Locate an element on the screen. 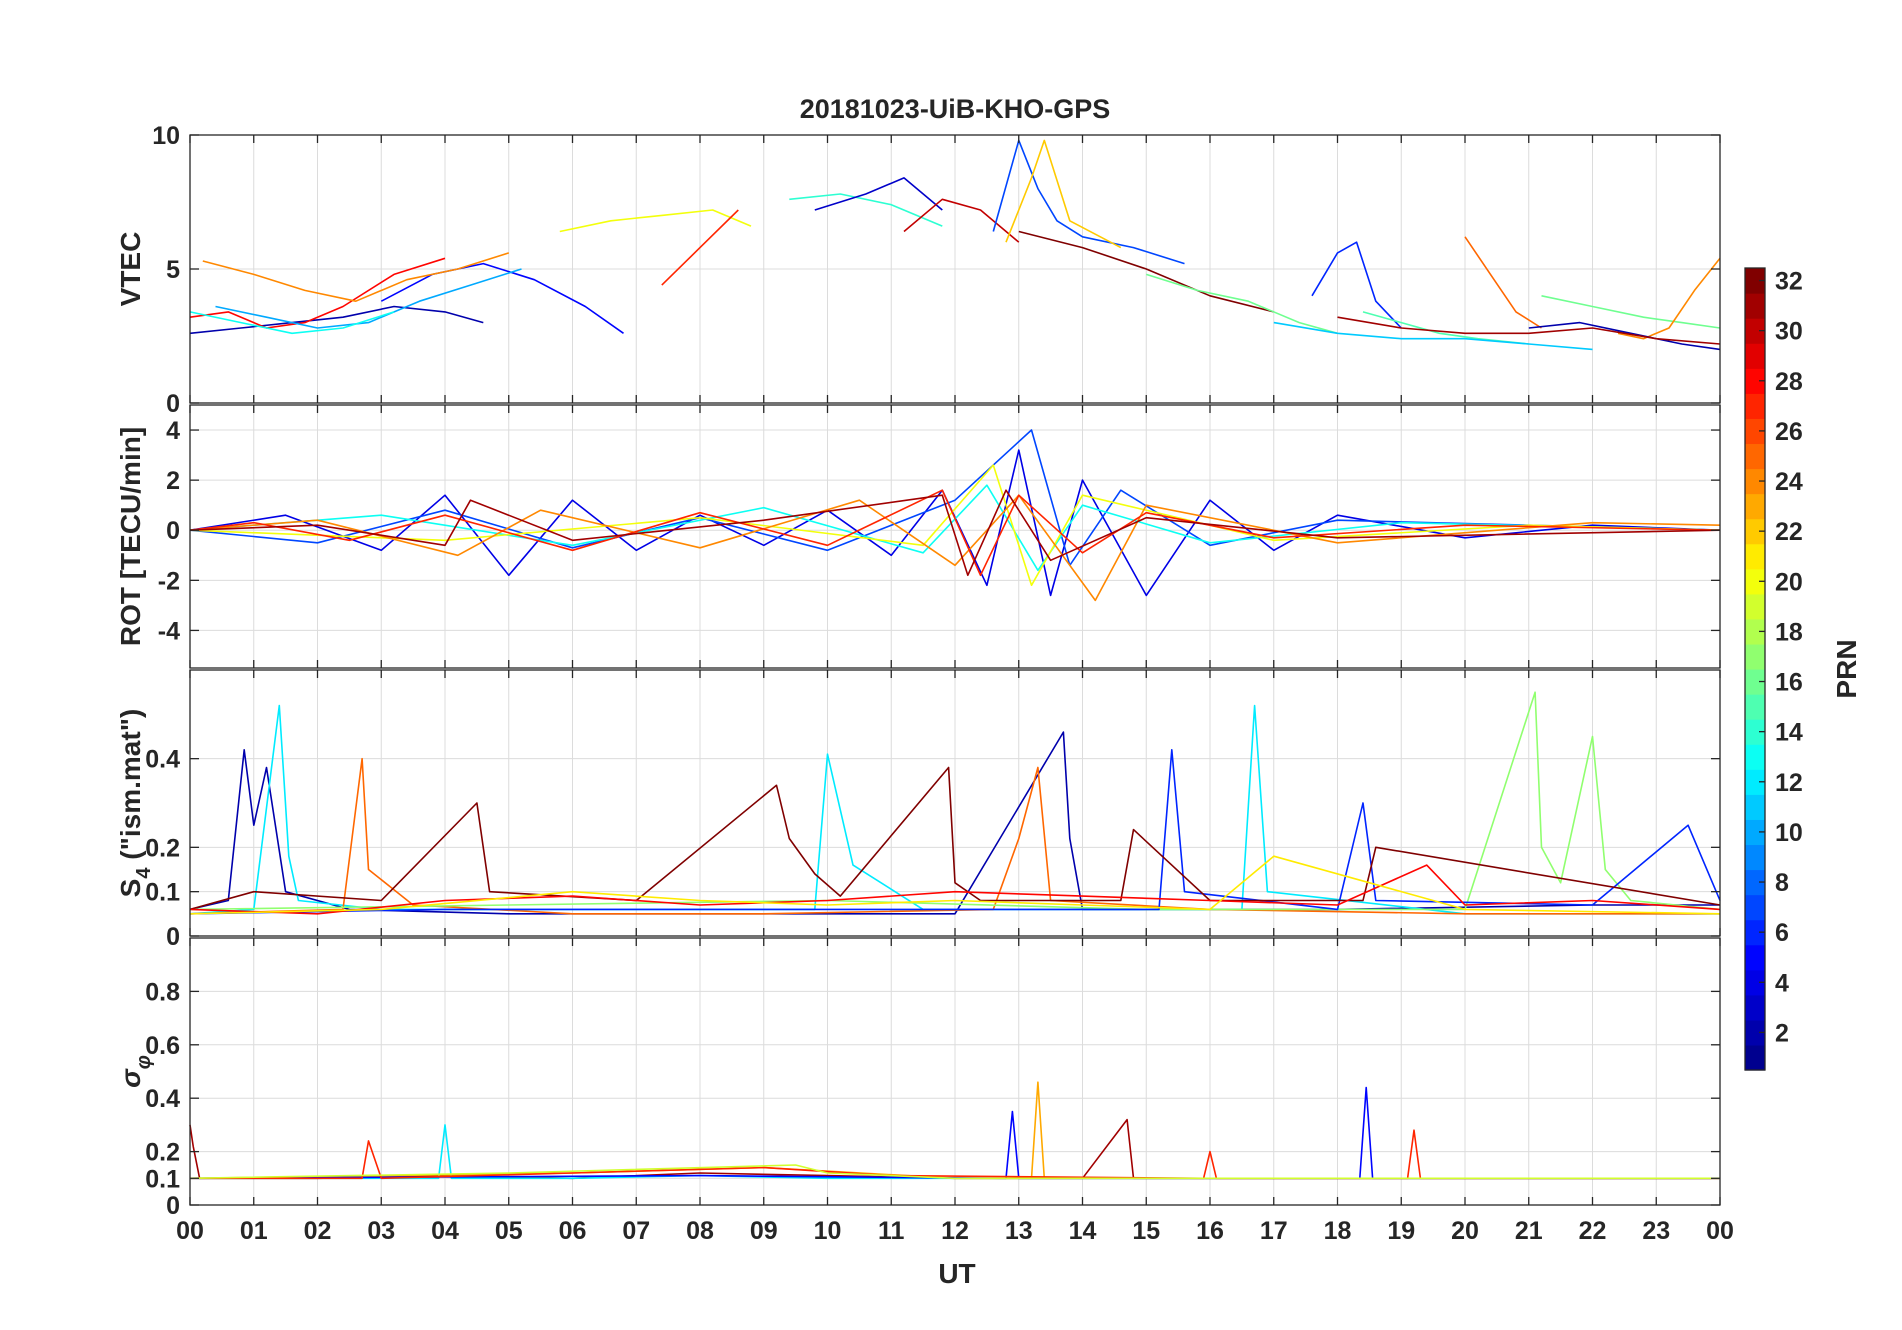  y-tick-label: 0.2 is located at coordinates (162, 1153).